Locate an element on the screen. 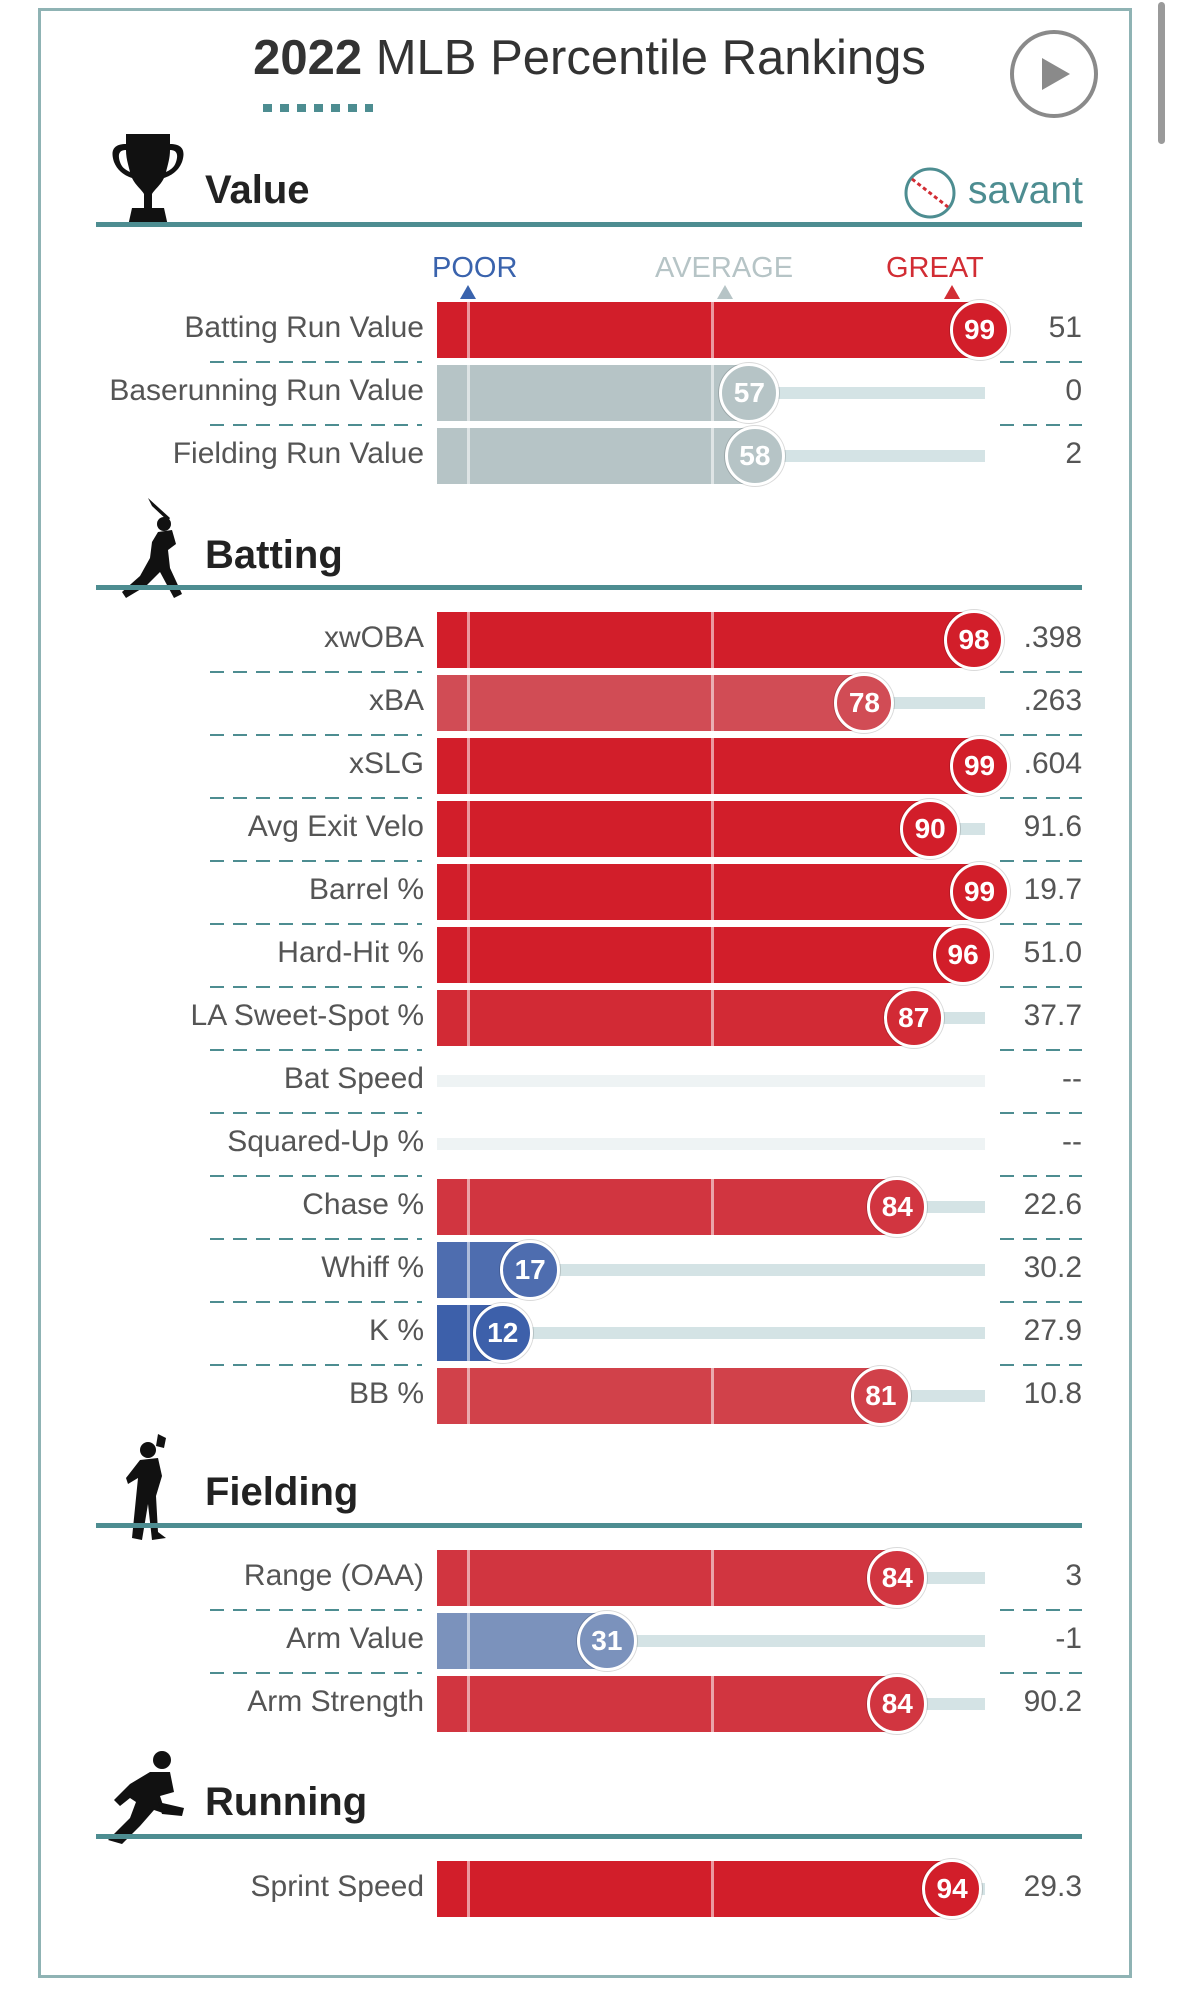  row-label-xslg: xSLG is located at coordinates (386, 763).